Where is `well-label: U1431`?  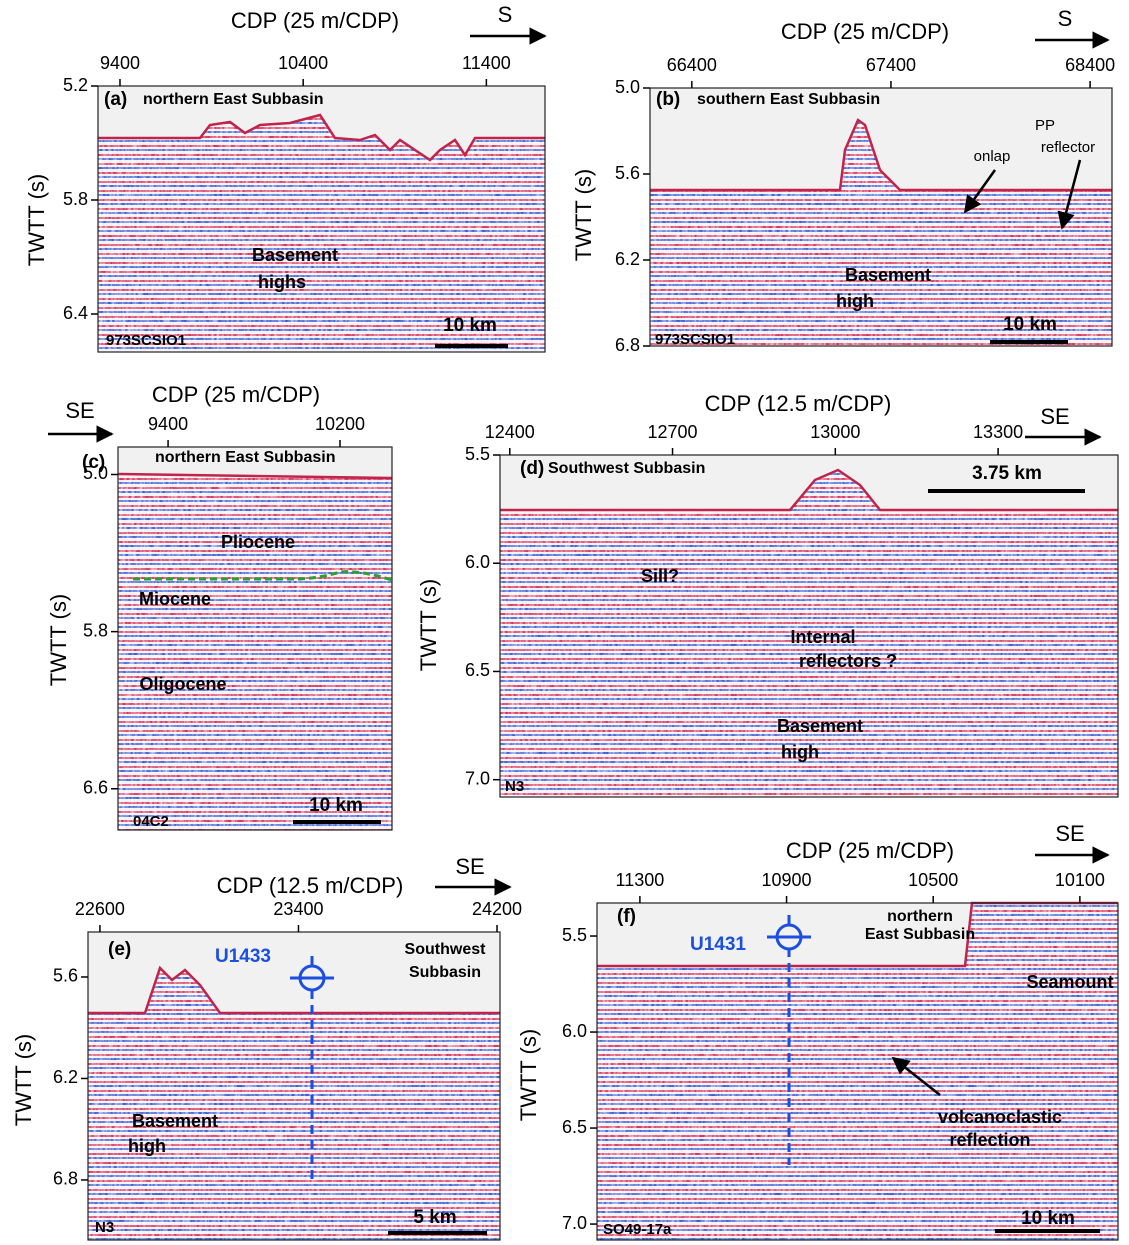
well-label: U1431 is located at coordinates (718, 944).